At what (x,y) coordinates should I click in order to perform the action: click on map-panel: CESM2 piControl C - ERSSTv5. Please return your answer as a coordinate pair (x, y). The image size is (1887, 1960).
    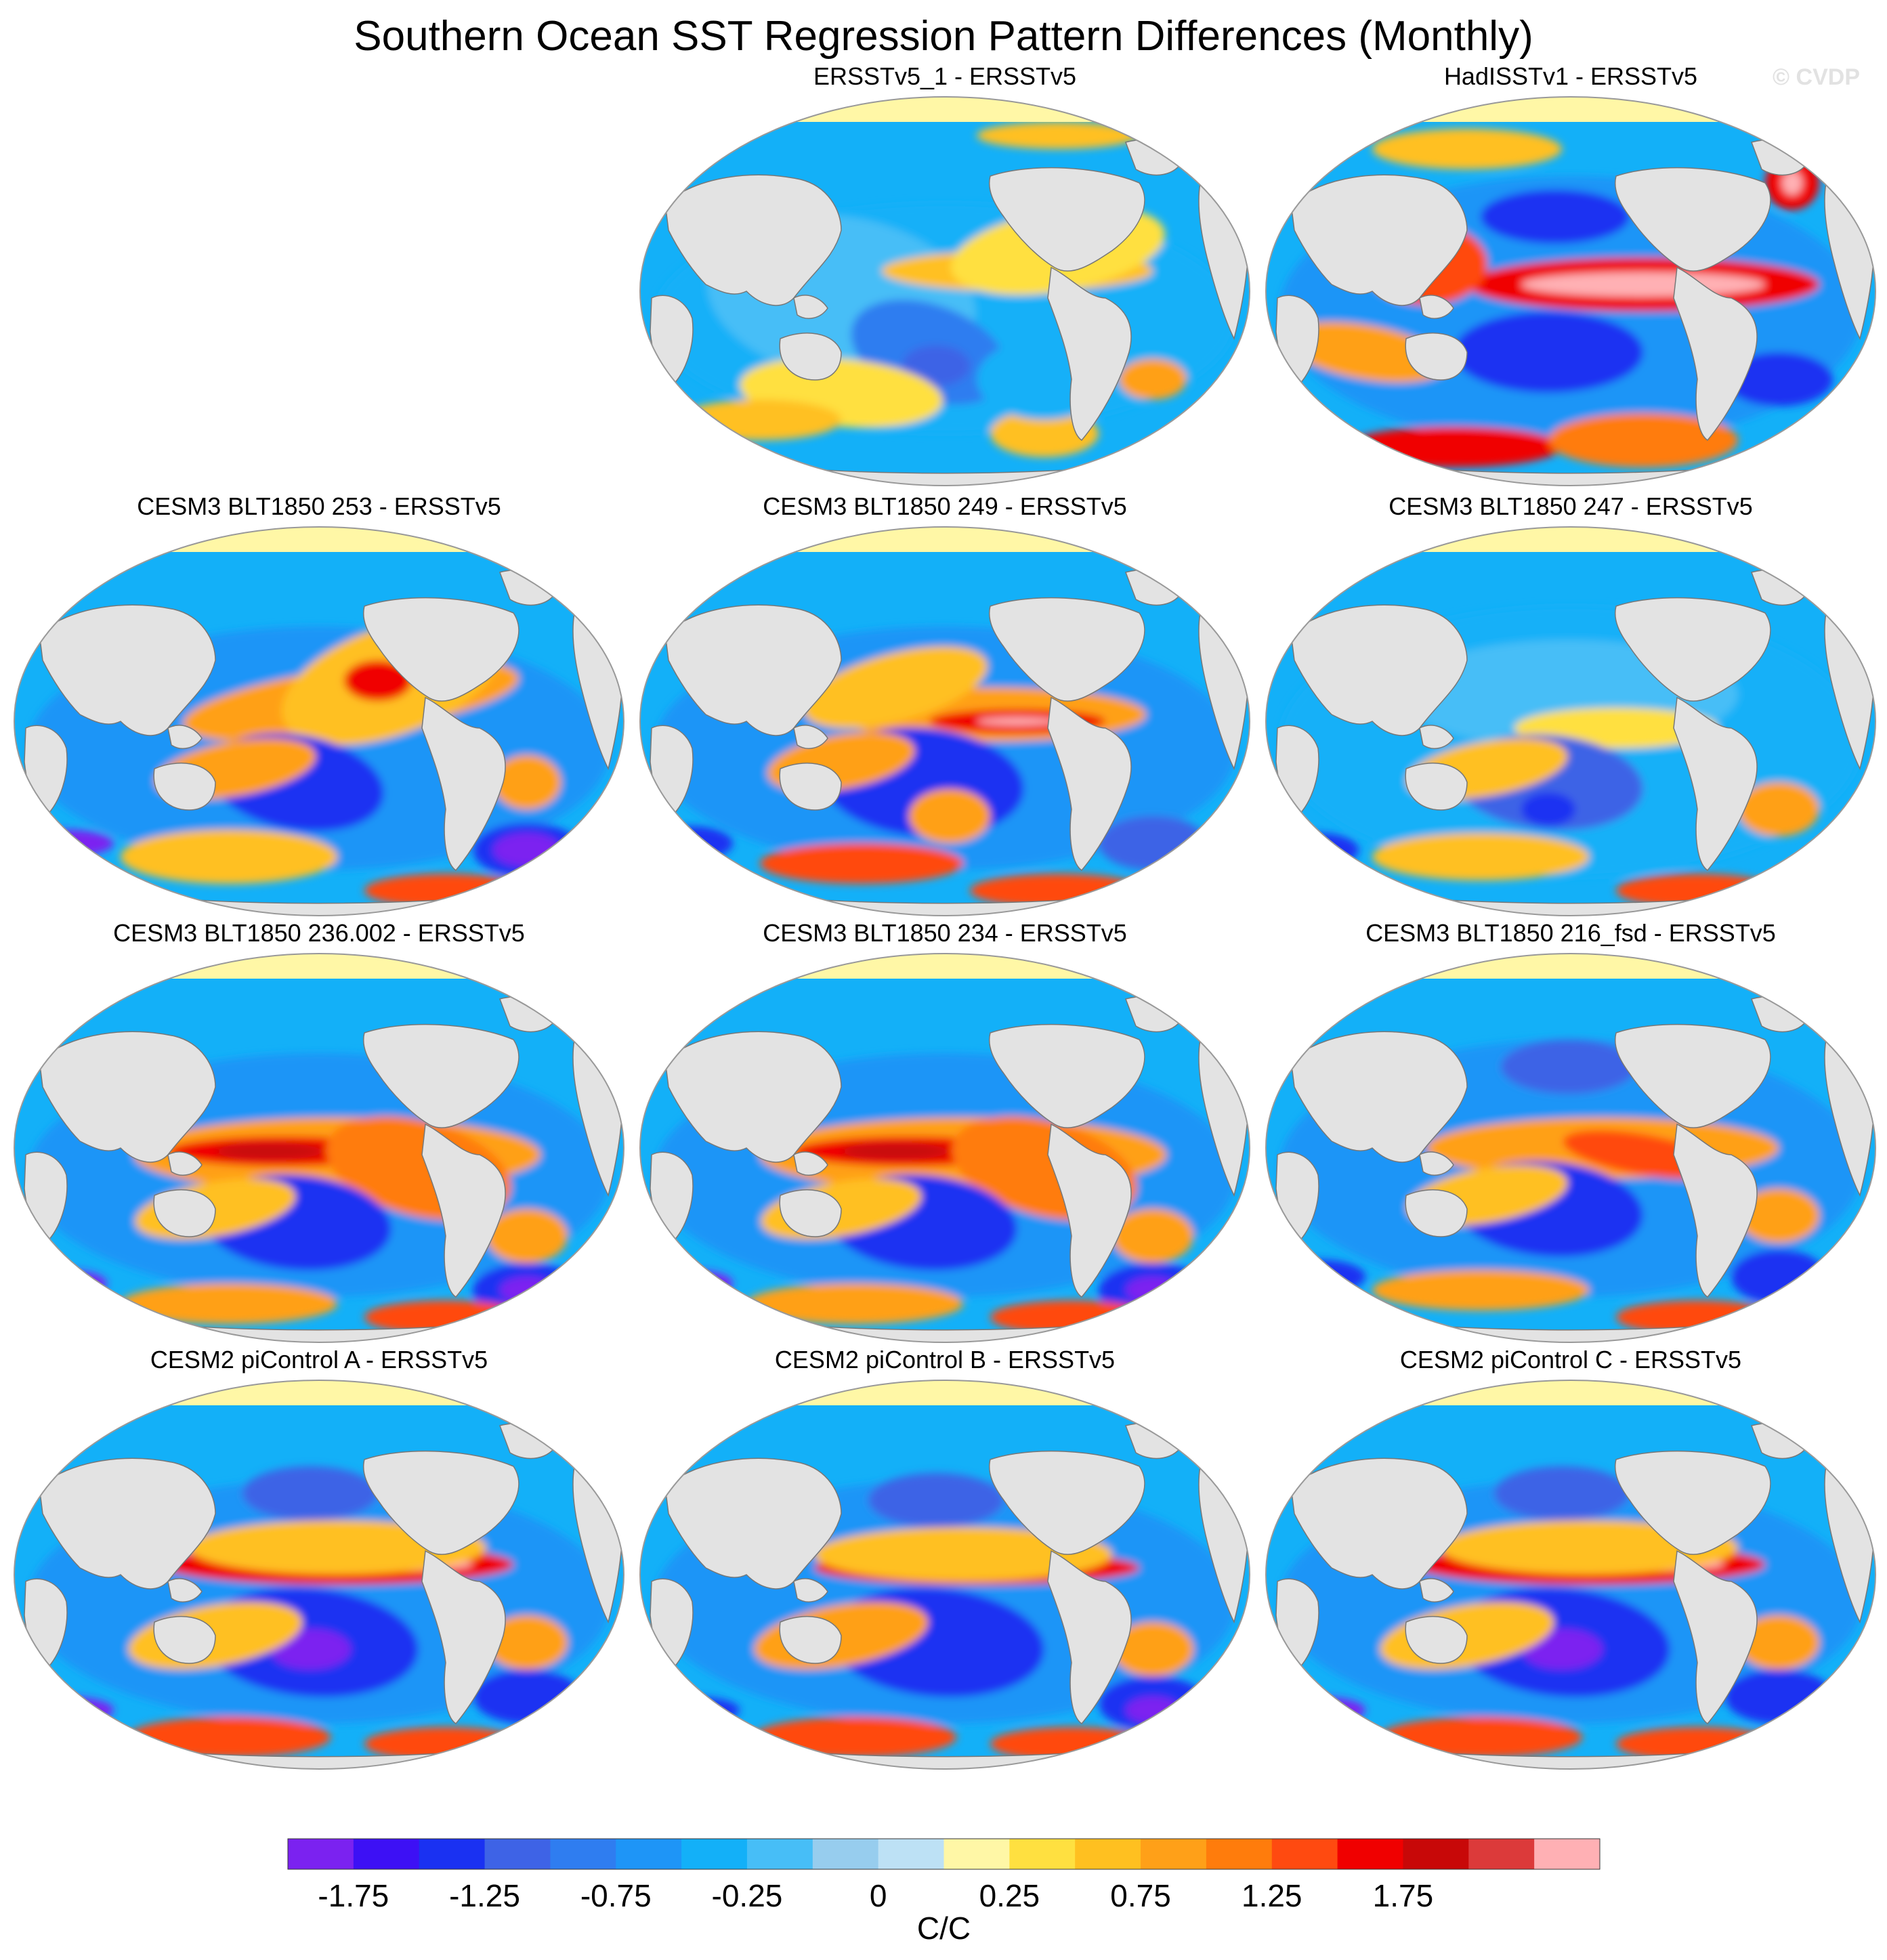
    Looking at the image, I should click on (1571, 1558).